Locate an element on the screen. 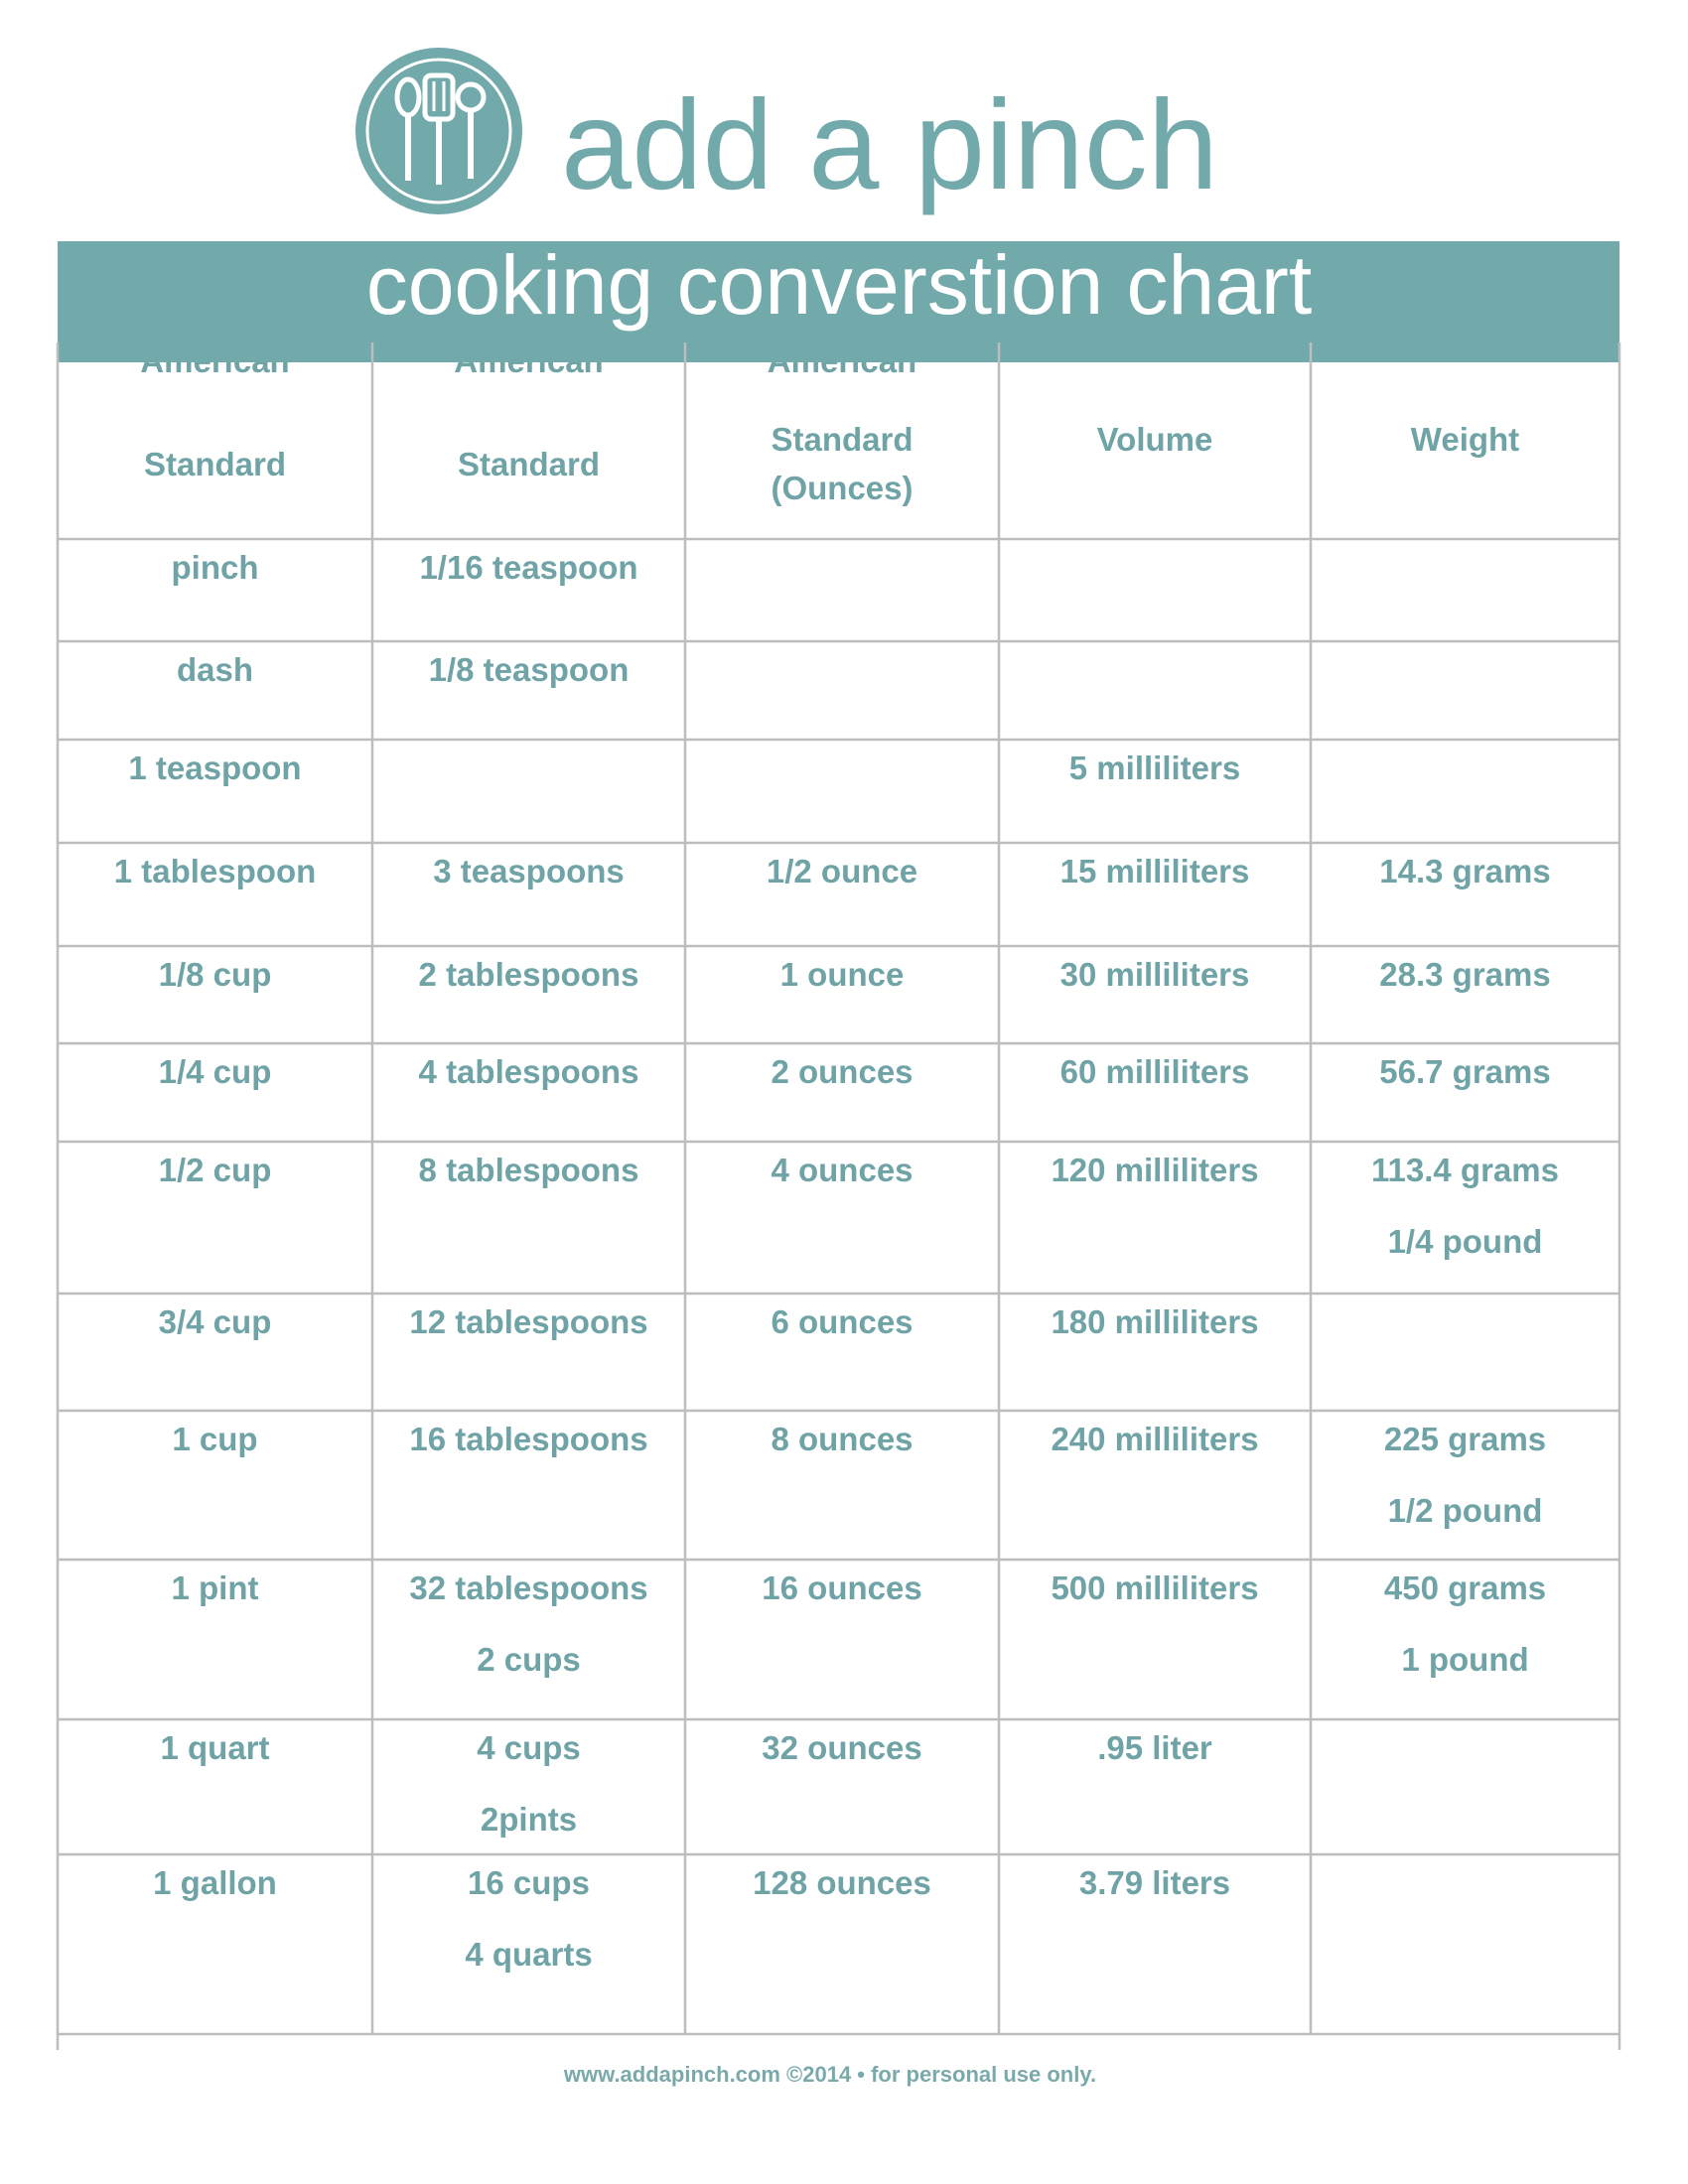 This screenshot has height=2184, width=1688. header-cell: Volume is located at coordinates (1155, 439).